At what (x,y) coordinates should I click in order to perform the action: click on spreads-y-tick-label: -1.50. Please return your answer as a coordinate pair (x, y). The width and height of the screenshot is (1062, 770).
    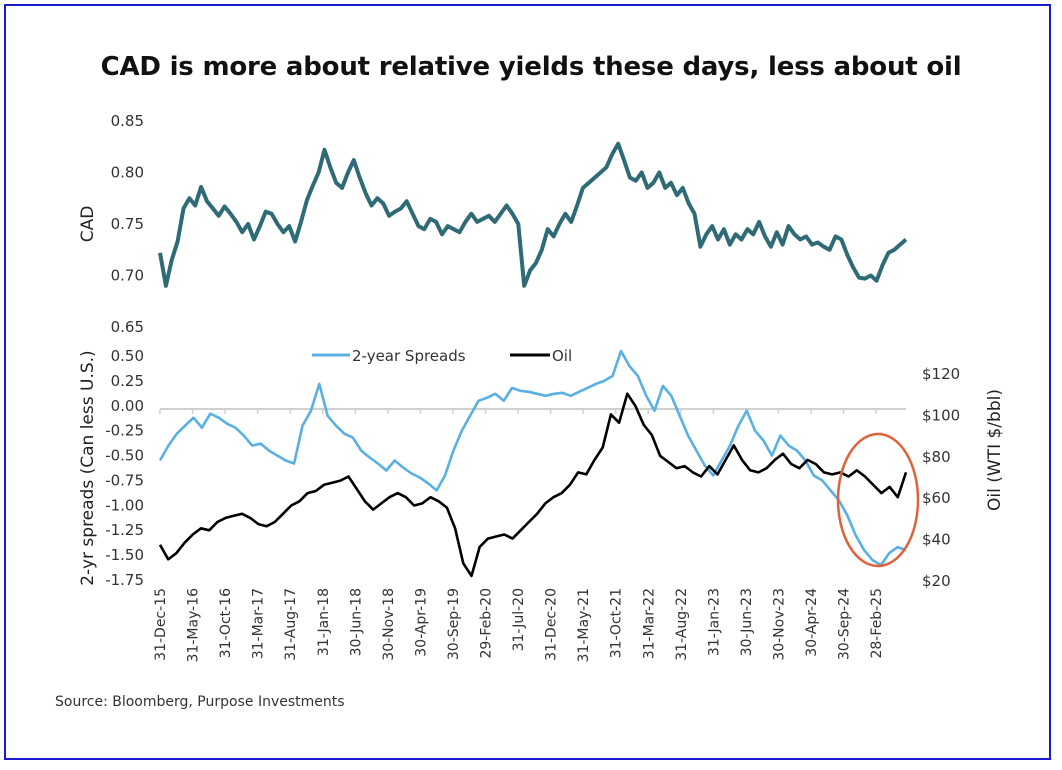
    Looking at the image, I should click on (124, 555).